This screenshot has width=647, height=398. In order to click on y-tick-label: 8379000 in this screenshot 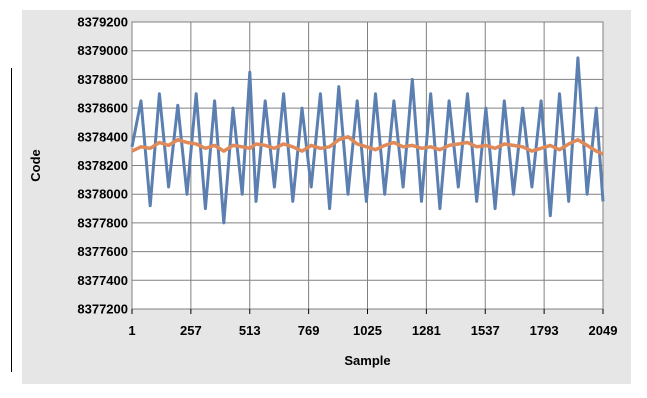, I will do `click(102, 50)`.